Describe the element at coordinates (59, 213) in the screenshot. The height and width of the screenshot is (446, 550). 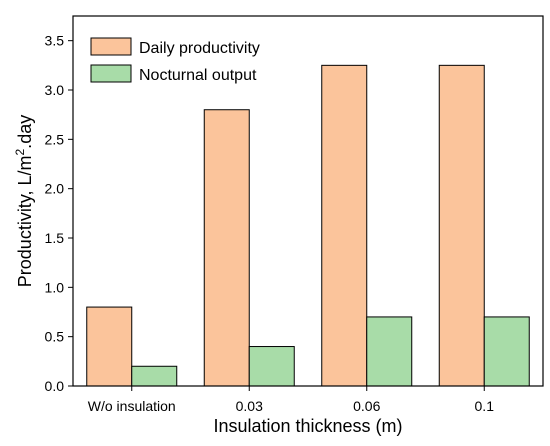
I see `y-axis-ticks: 0.0 0.5 1.0 1.5 2.0 2.5 3.0 3.5` at that location.